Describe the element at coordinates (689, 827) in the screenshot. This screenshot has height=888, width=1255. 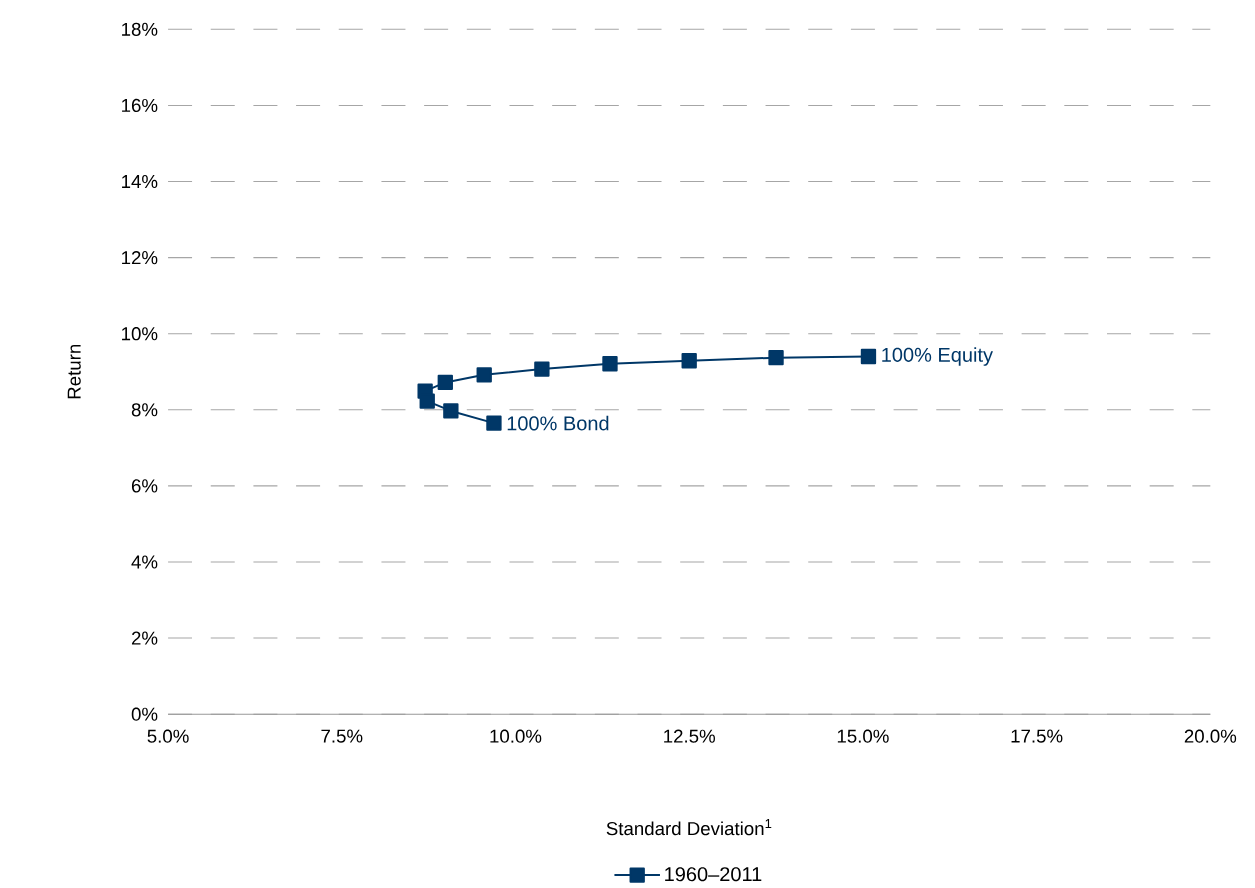
I see `x-axis-title: Standard Deviation$^{1}$` at that location.